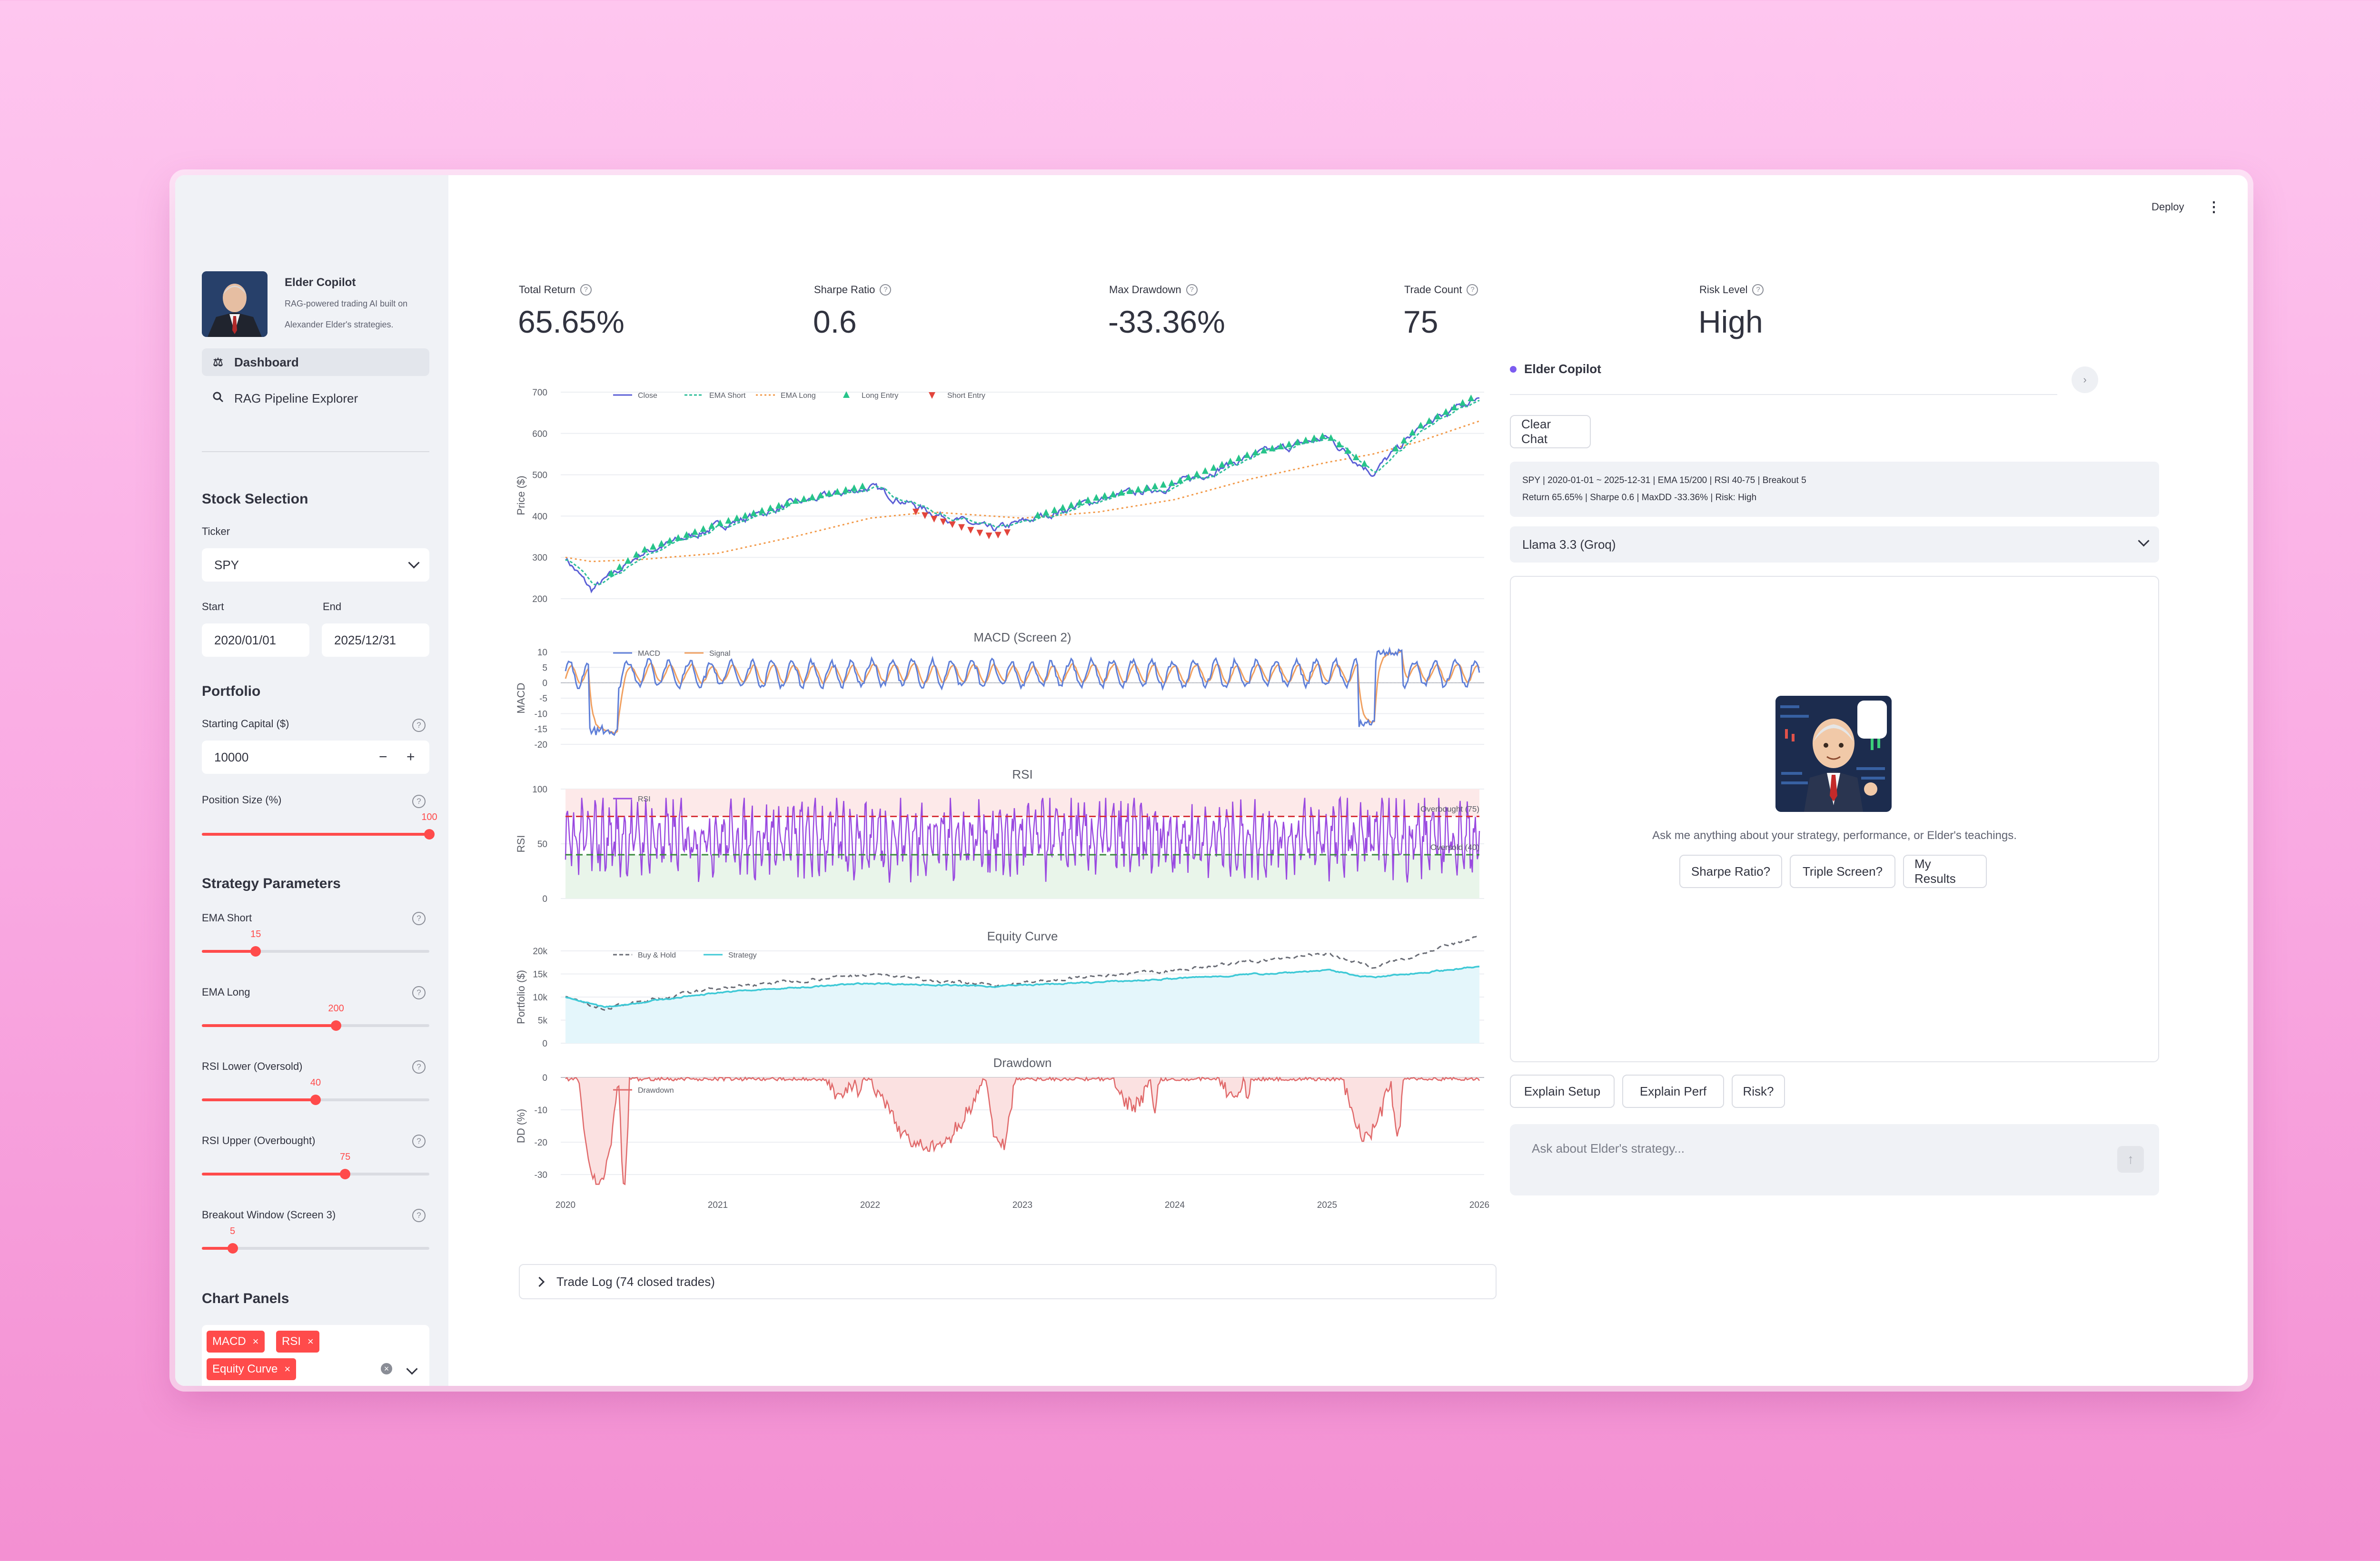  I want to click on tick-label: -10, so click(541, 714).